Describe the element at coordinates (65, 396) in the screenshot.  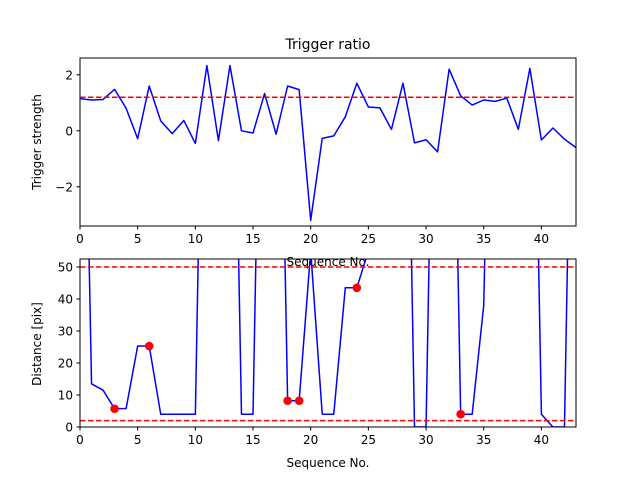
I see `y-tick-label: 10` at that location.